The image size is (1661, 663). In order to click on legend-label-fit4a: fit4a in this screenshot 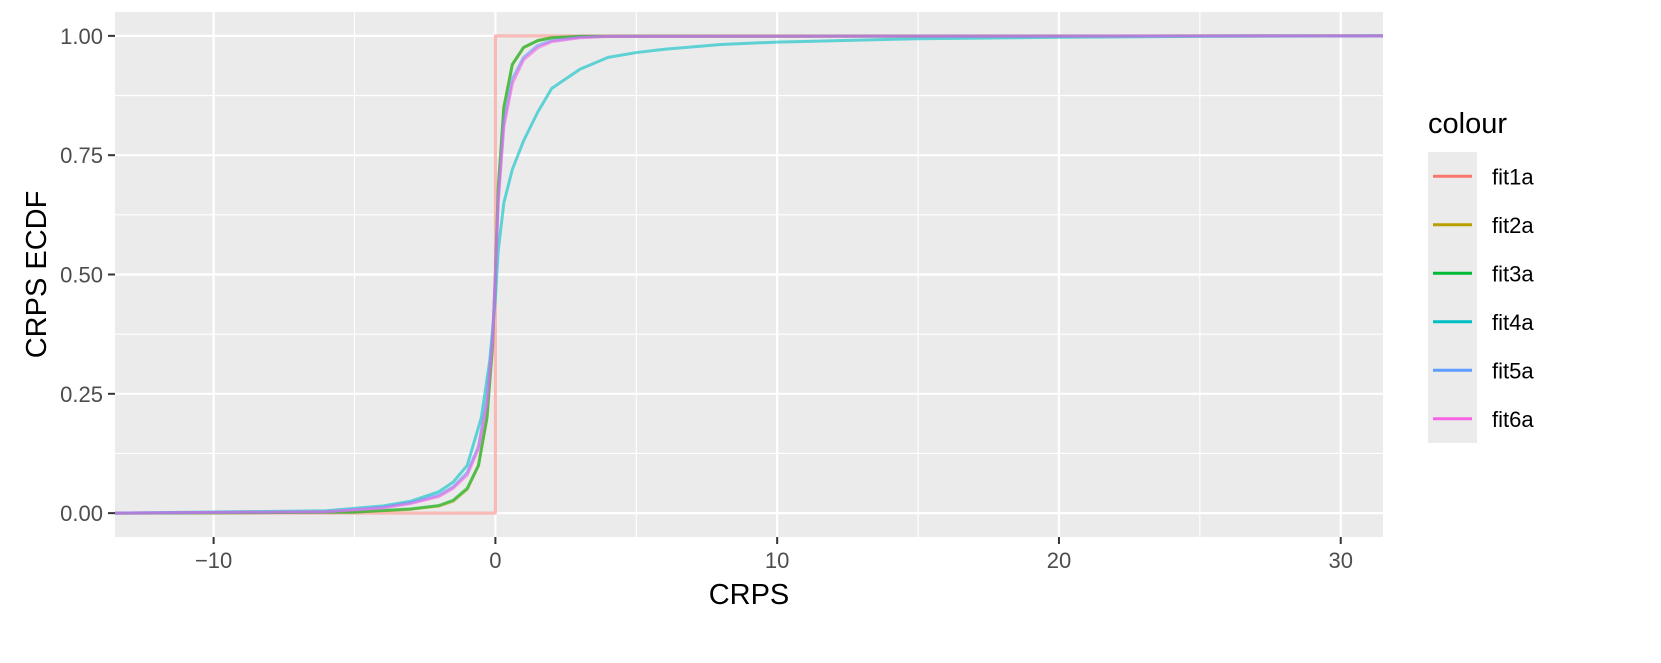, I will do `click(1513, 322)`.